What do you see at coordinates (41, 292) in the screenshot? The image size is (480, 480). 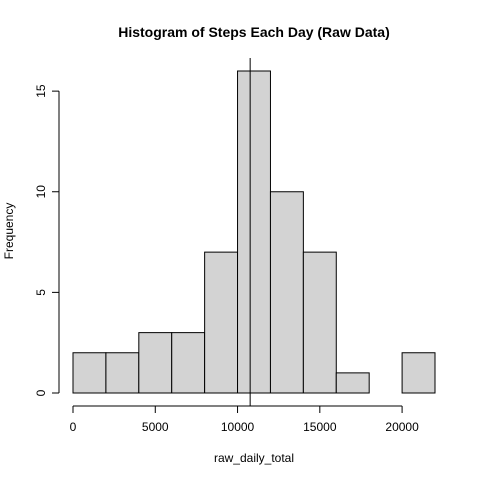 I see `y-tick-label-1: 5` at bounding box center [41, 292].